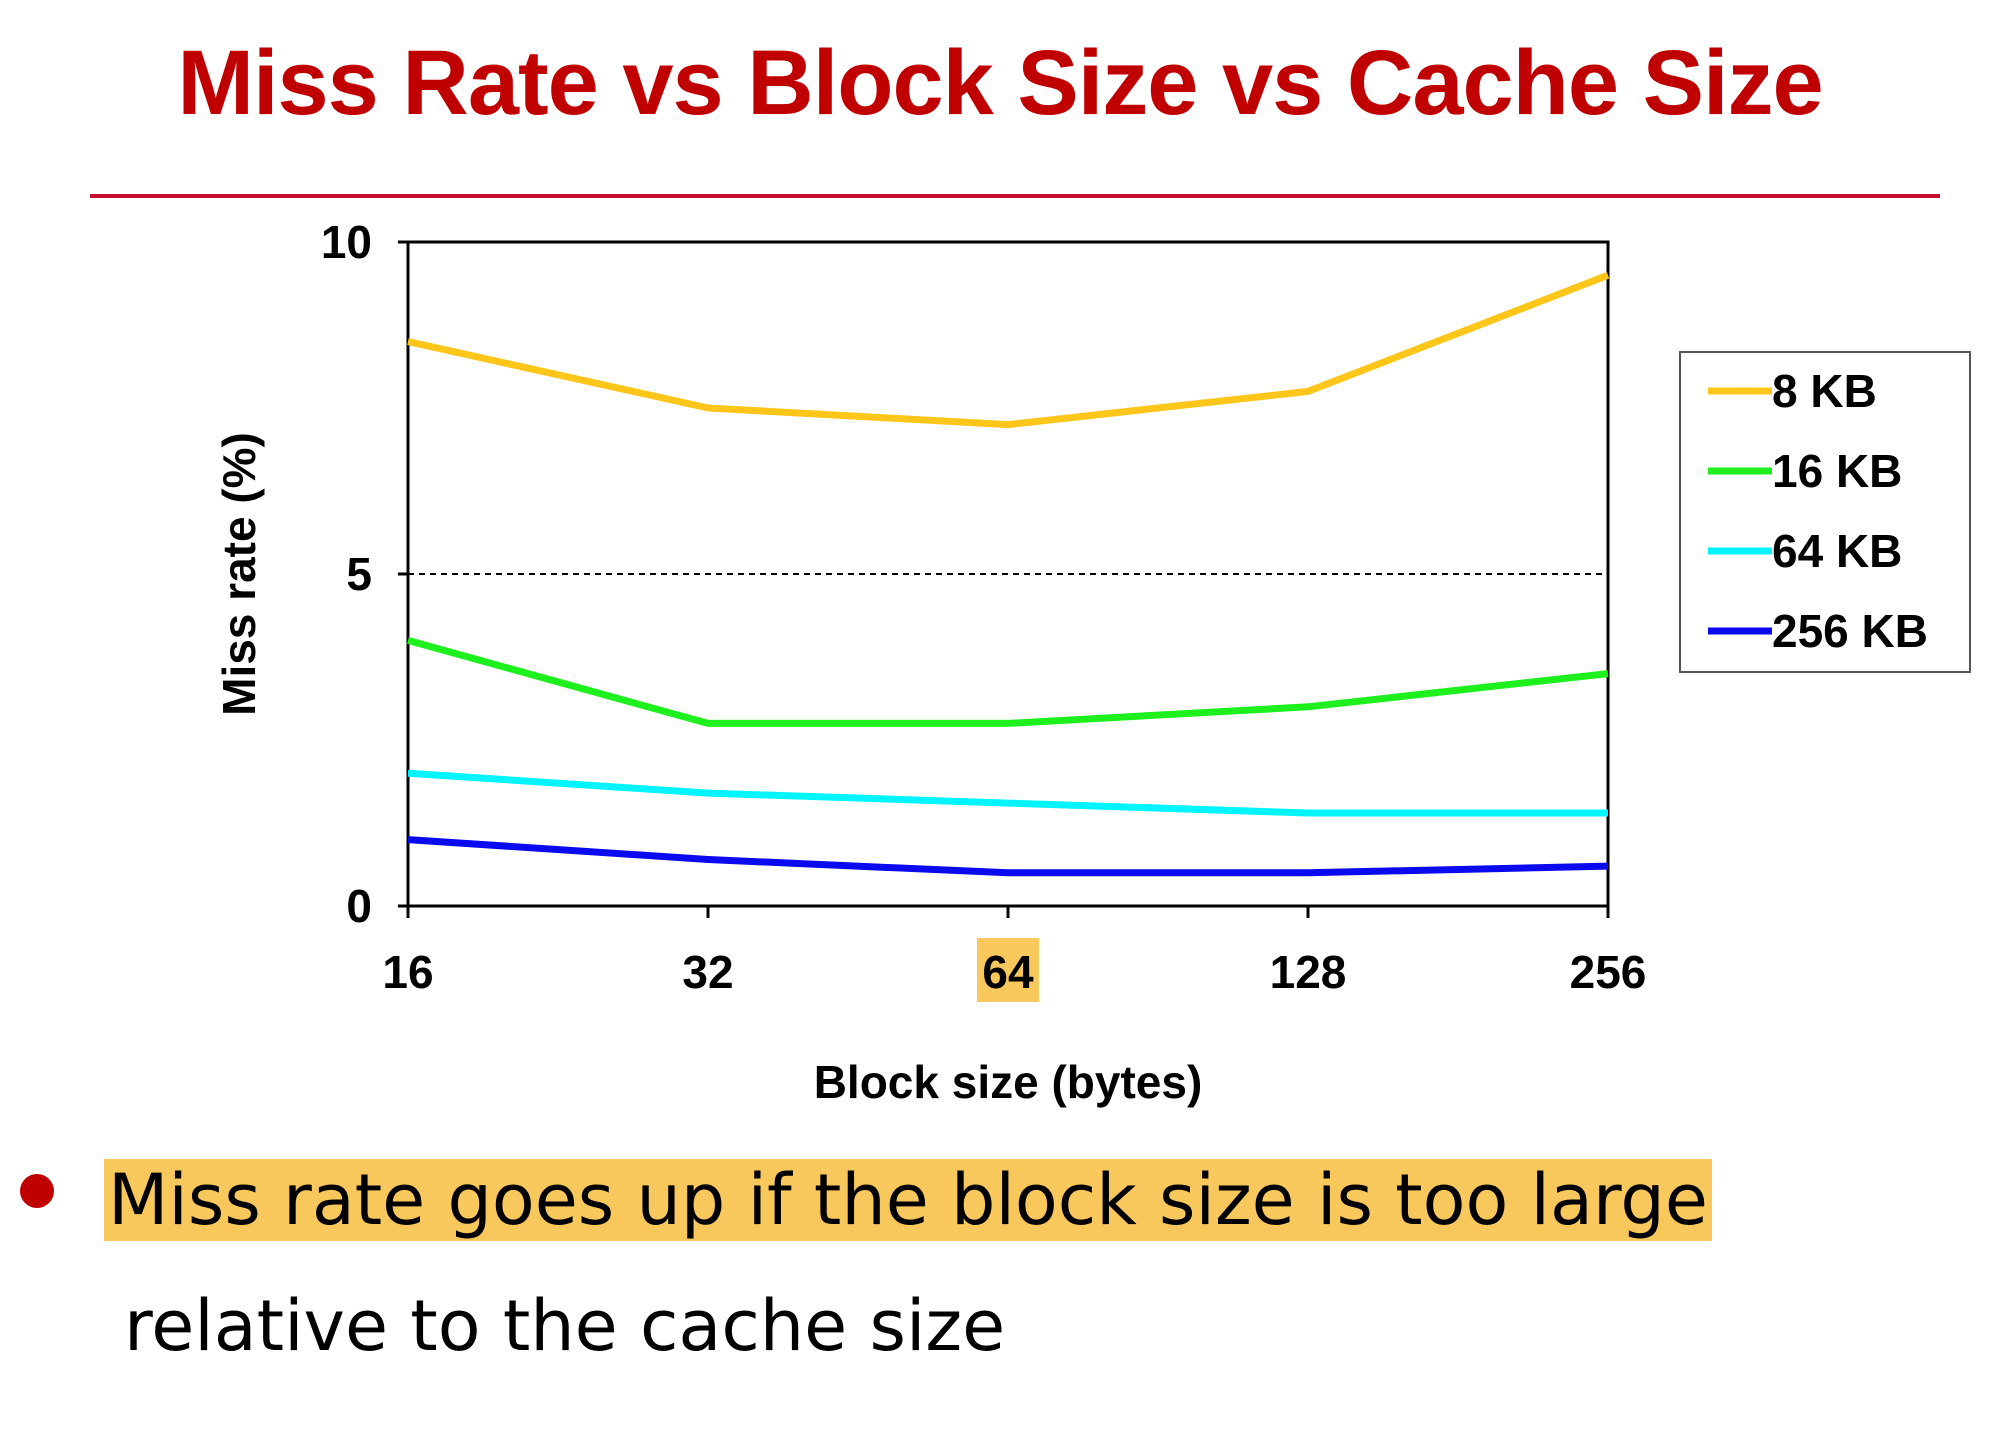  I want to click on bullet-dot-icon, so click(37, 1191).